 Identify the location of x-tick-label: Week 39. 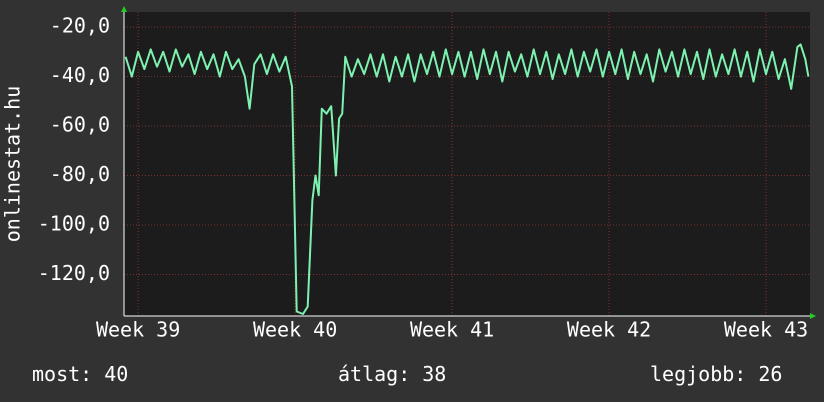
(138, 330).